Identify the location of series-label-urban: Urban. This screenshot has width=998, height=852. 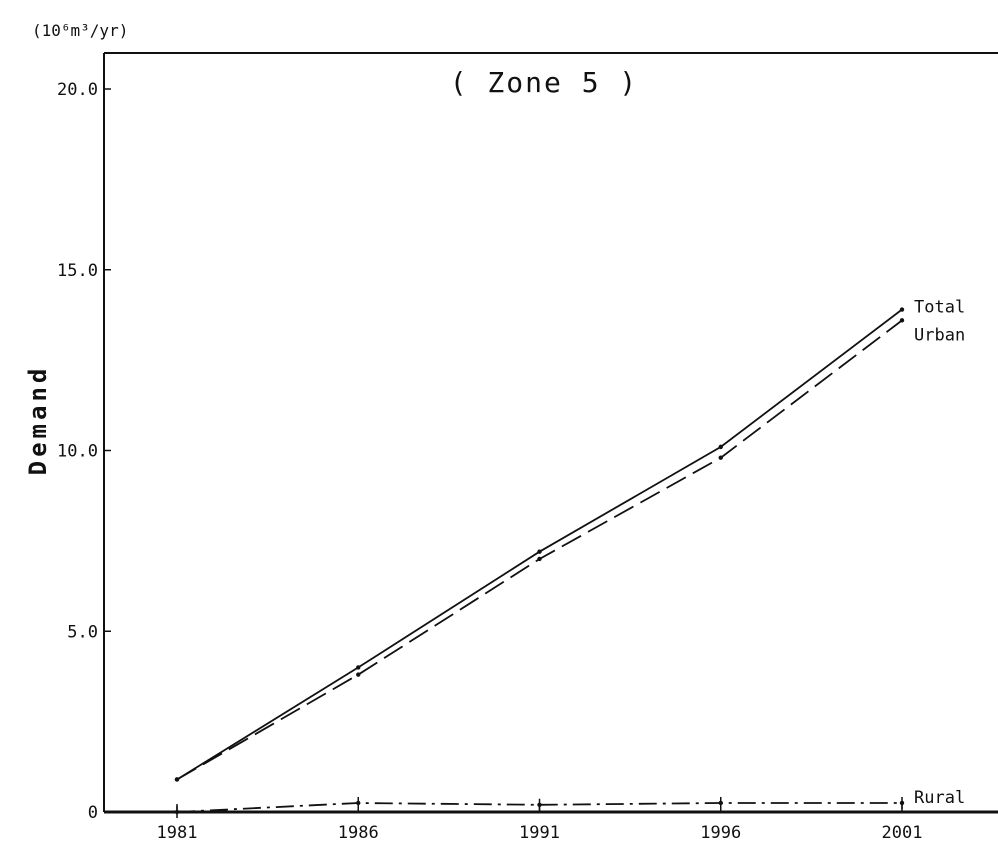
(939, 335).